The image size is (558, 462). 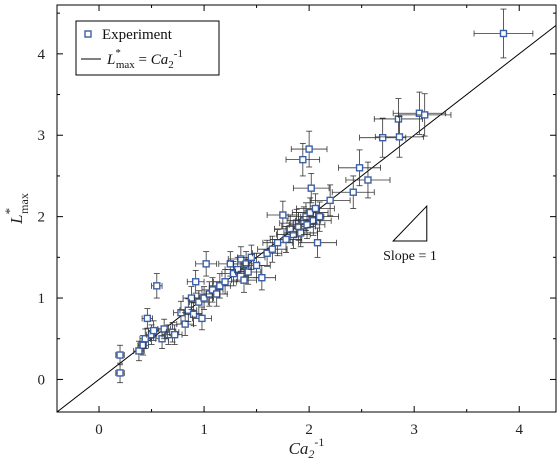 What do you see at coordinates (42, 380) in the screenshot?
I see `y-tick-label: 0` at bounding box center [42, 380].